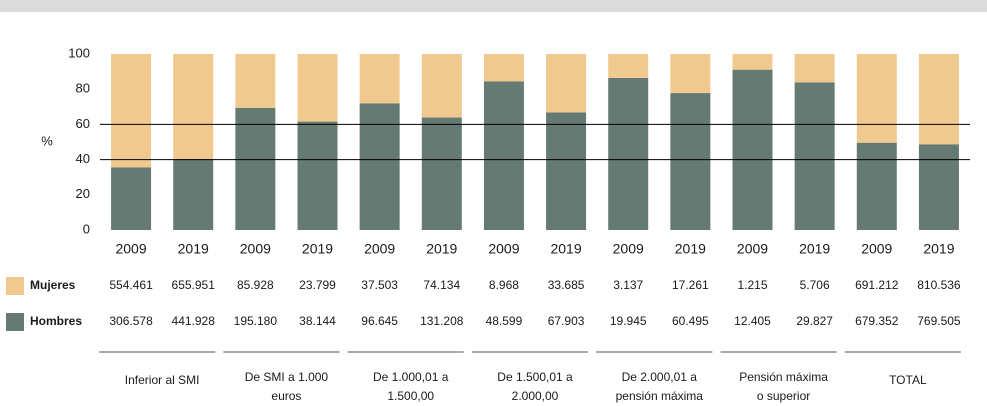 The height and width of the screenshot is (406, 987). I want to click on legend-label: Mujeres, so click(53, 285).